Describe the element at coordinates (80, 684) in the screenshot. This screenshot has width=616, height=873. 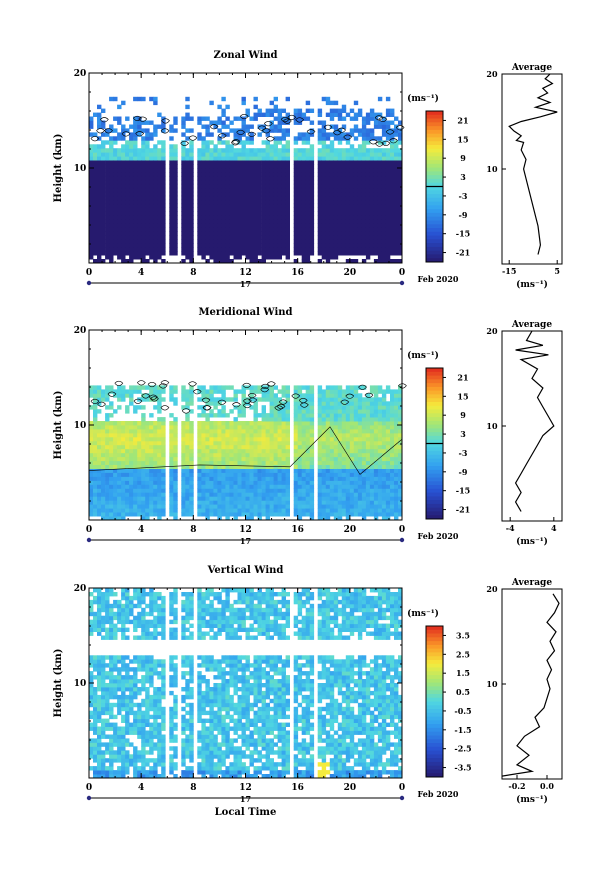
I see `y-tick-label: 10` at that location.